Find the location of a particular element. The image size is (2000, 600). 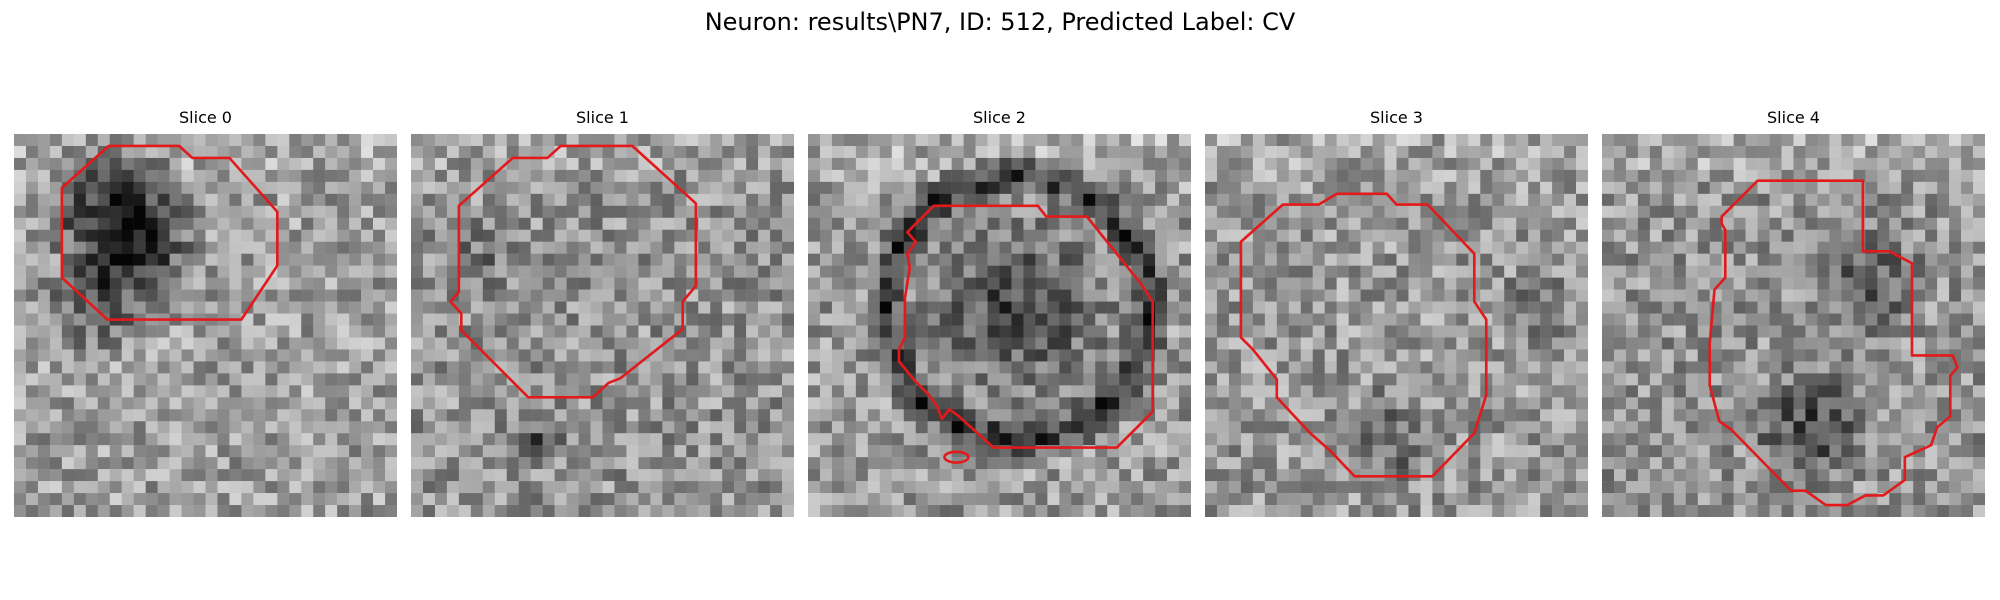

slice-panel-1: Slice 1 is located at coordinates (602, 118).